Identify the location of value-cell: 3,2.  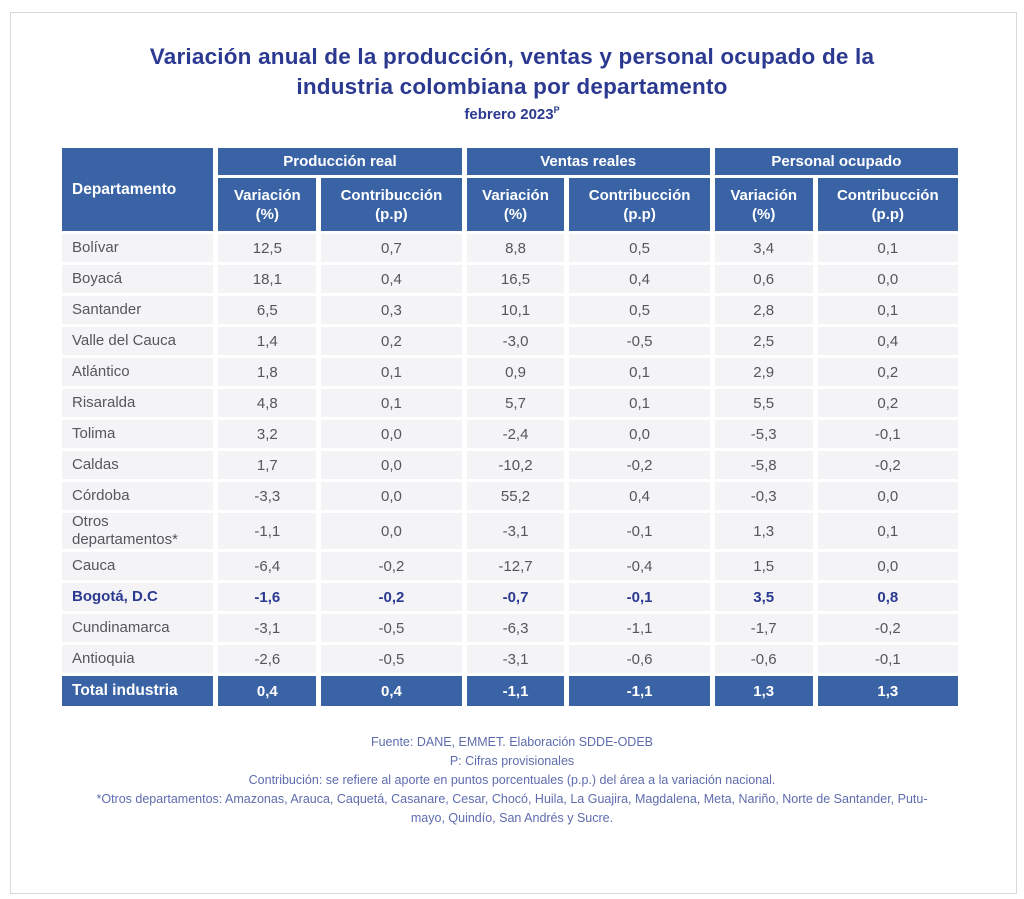
(267, 434).